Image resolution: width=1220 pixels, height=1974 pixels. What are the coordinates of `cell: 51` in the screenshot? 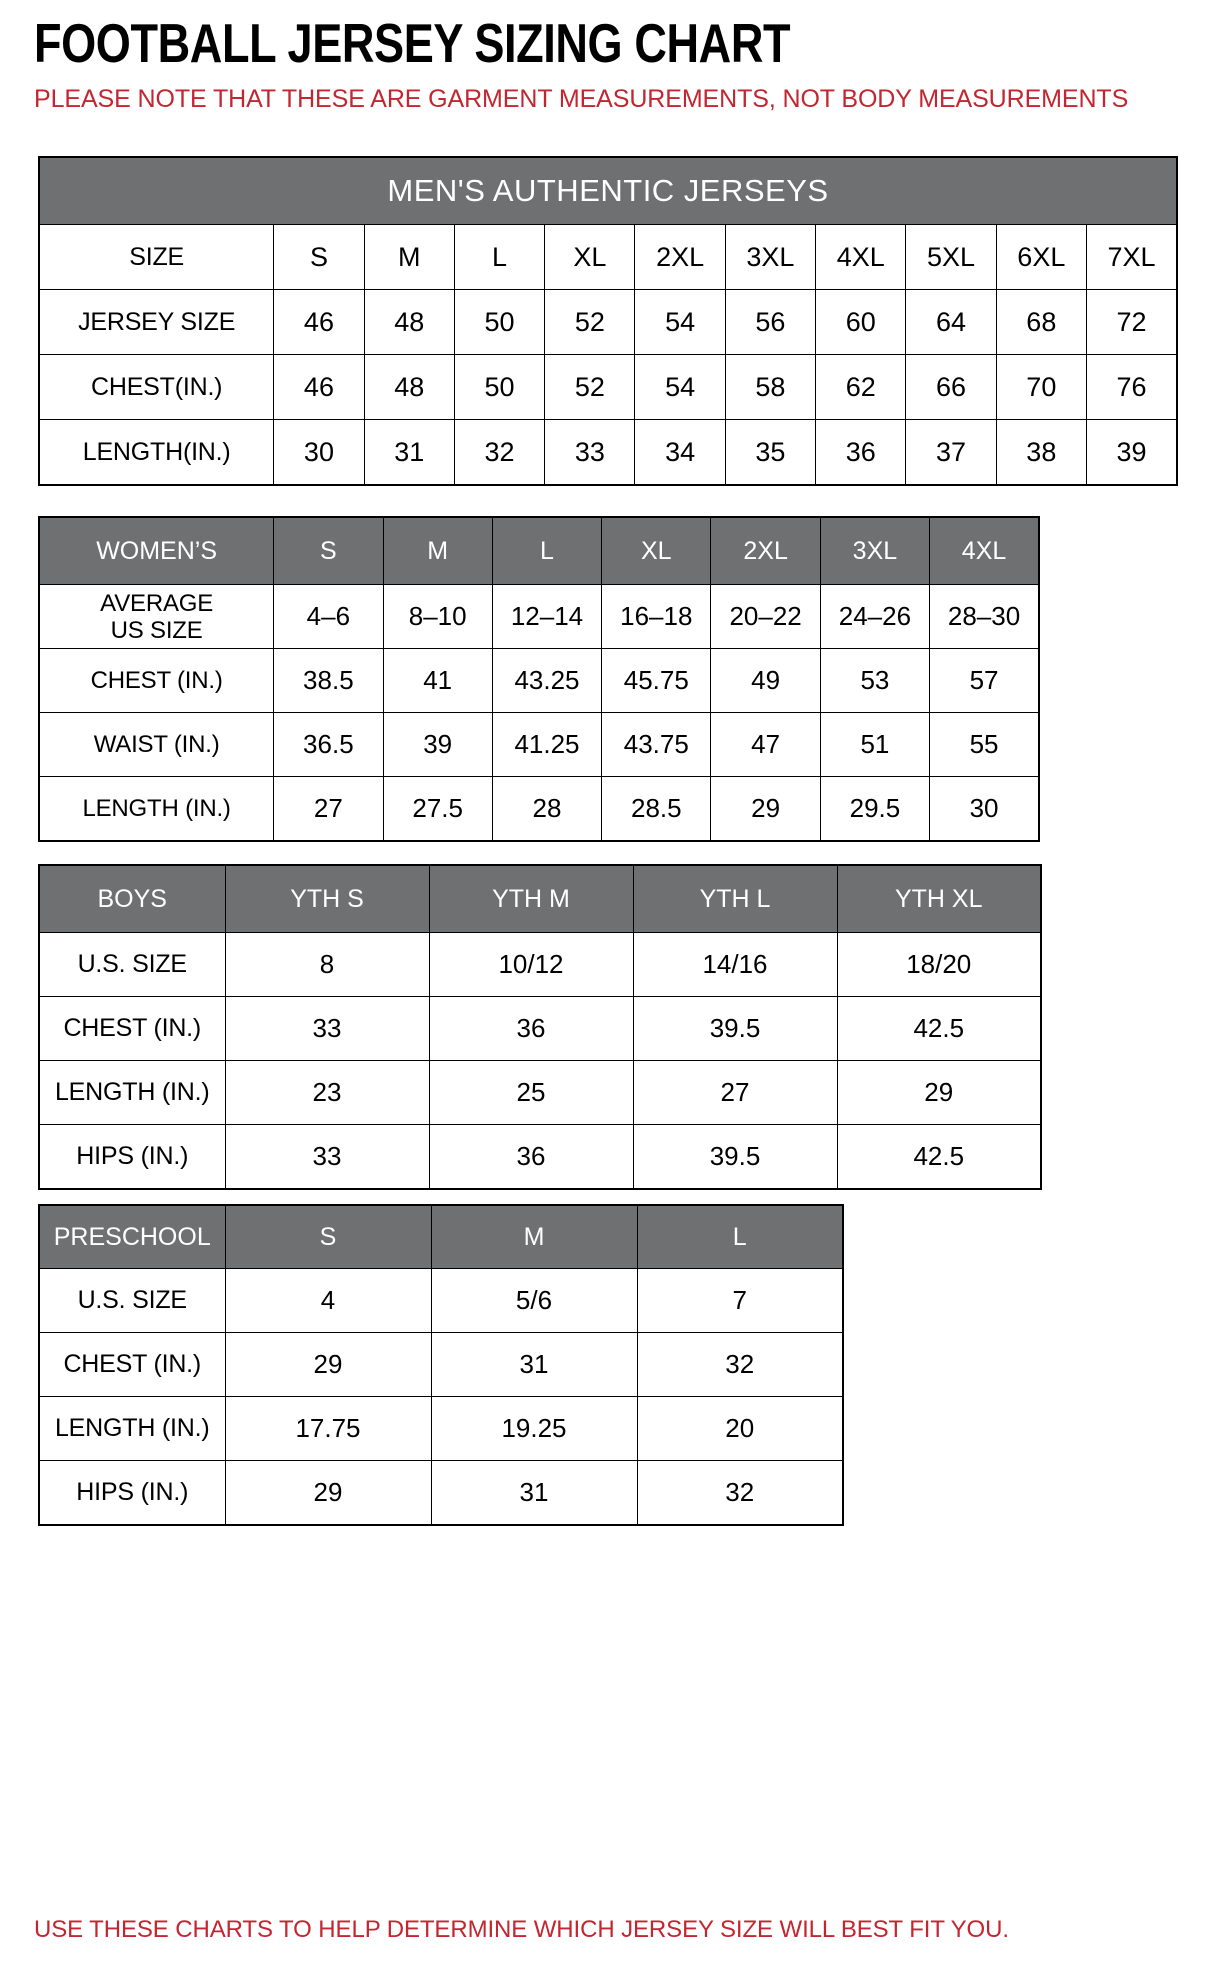 It's located at (875, 744).